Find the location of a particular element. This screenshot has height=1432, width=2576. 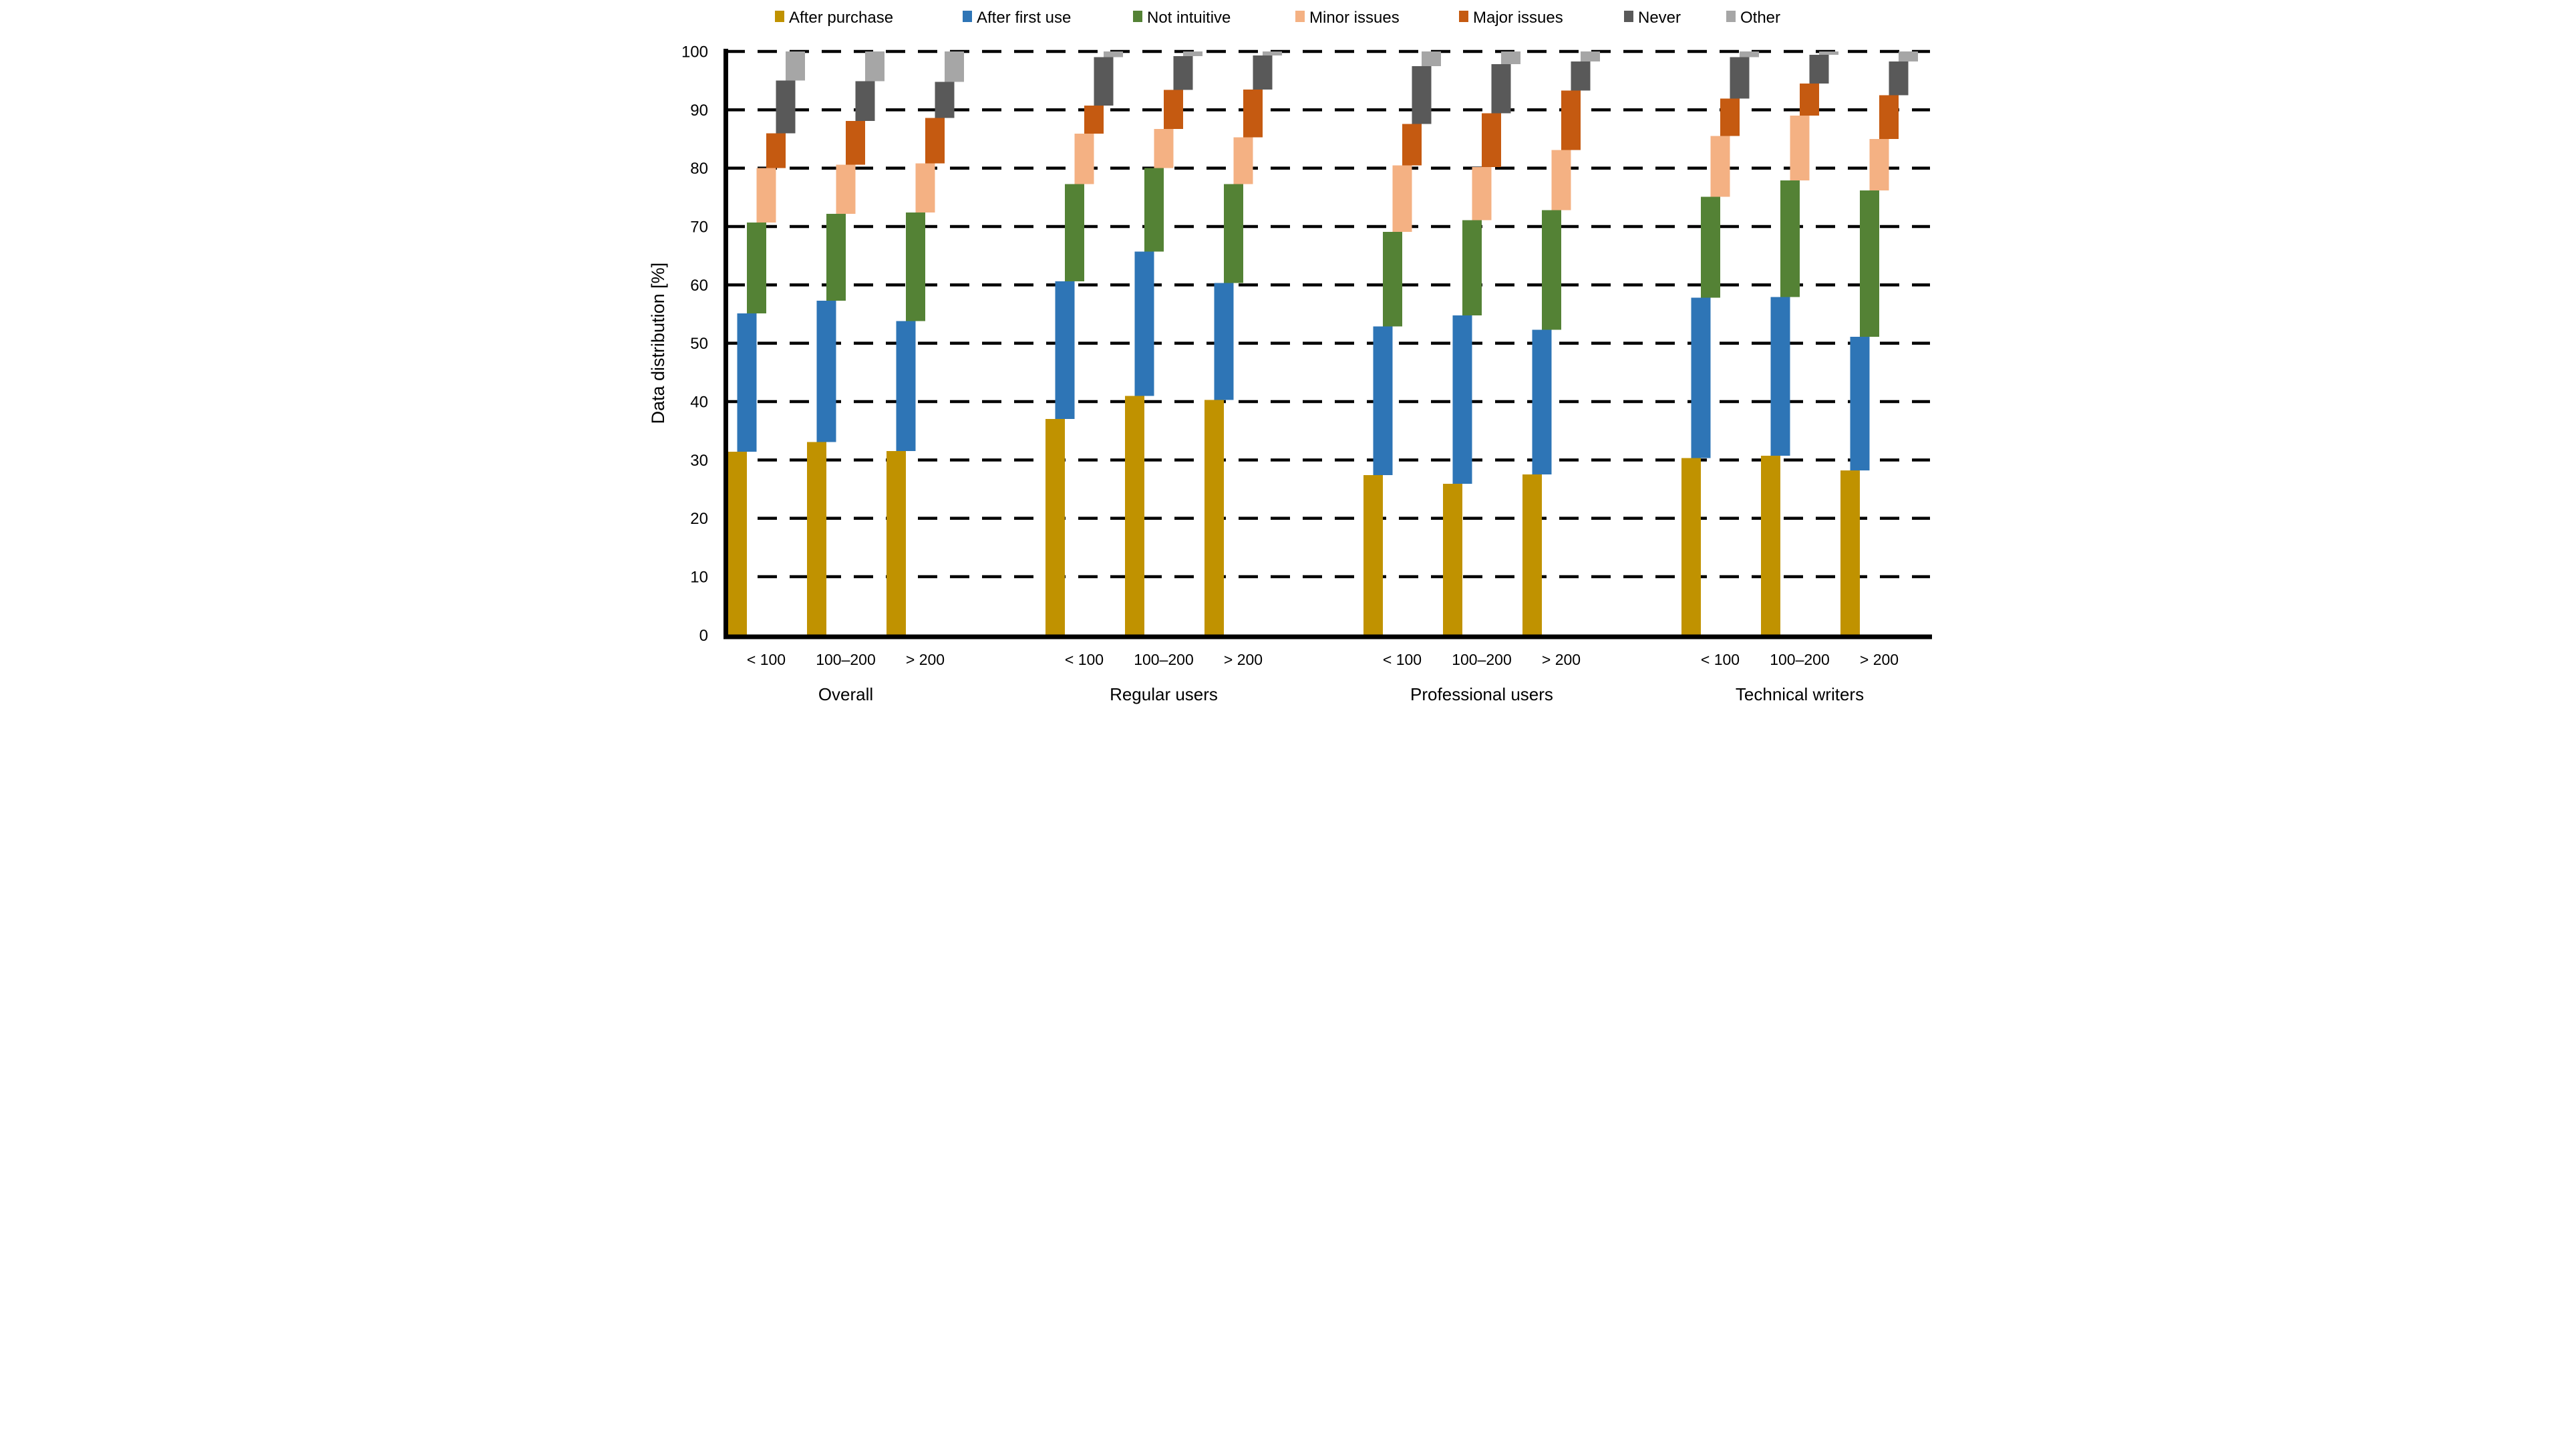

y-tick-label: 100 is located at coordinates (694, 52).